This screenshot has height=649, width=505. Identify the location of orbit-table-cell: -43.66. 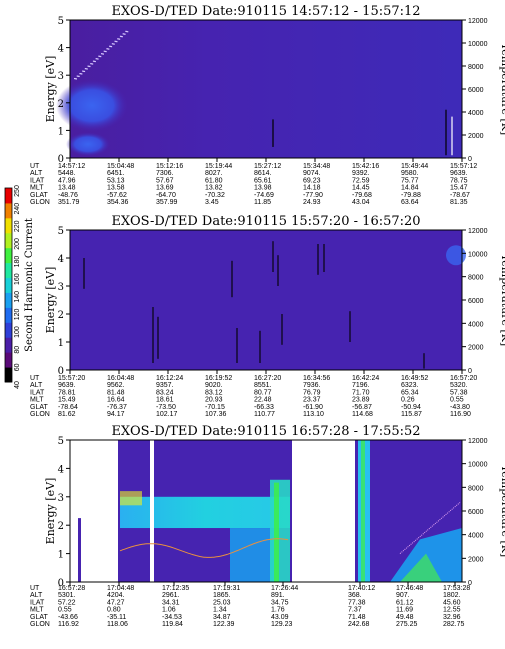
(68, 617).